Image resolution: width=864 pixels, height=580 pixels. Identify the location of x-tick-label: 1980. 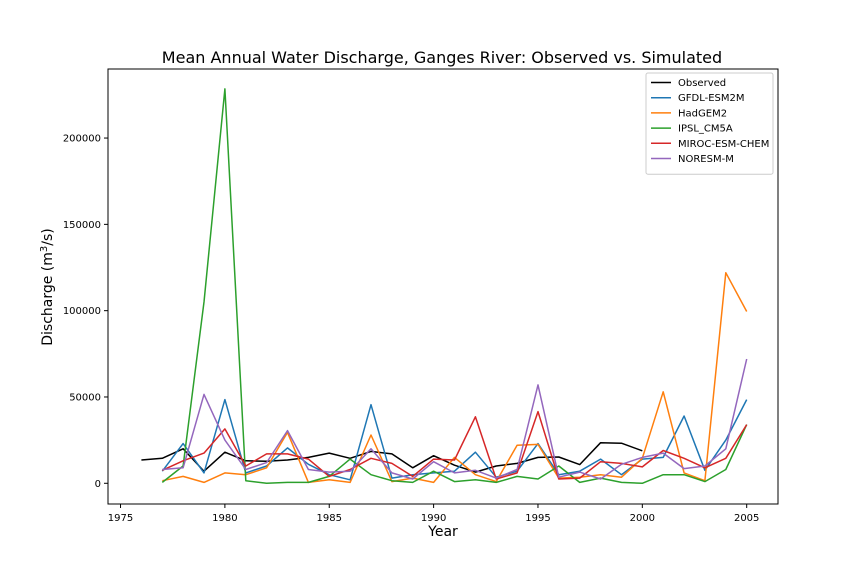
(224, 518).